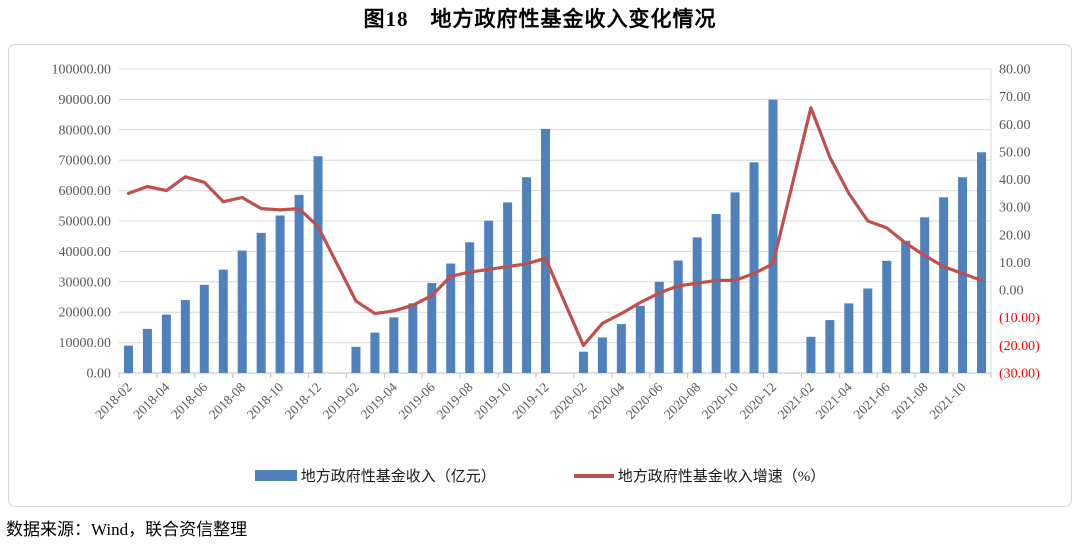 The width and height of the screenshot is (1080, 550). Describe the element at coordinates (758, 401) in the screenshot. I see `x-axis-label: 2020-12` at that location.